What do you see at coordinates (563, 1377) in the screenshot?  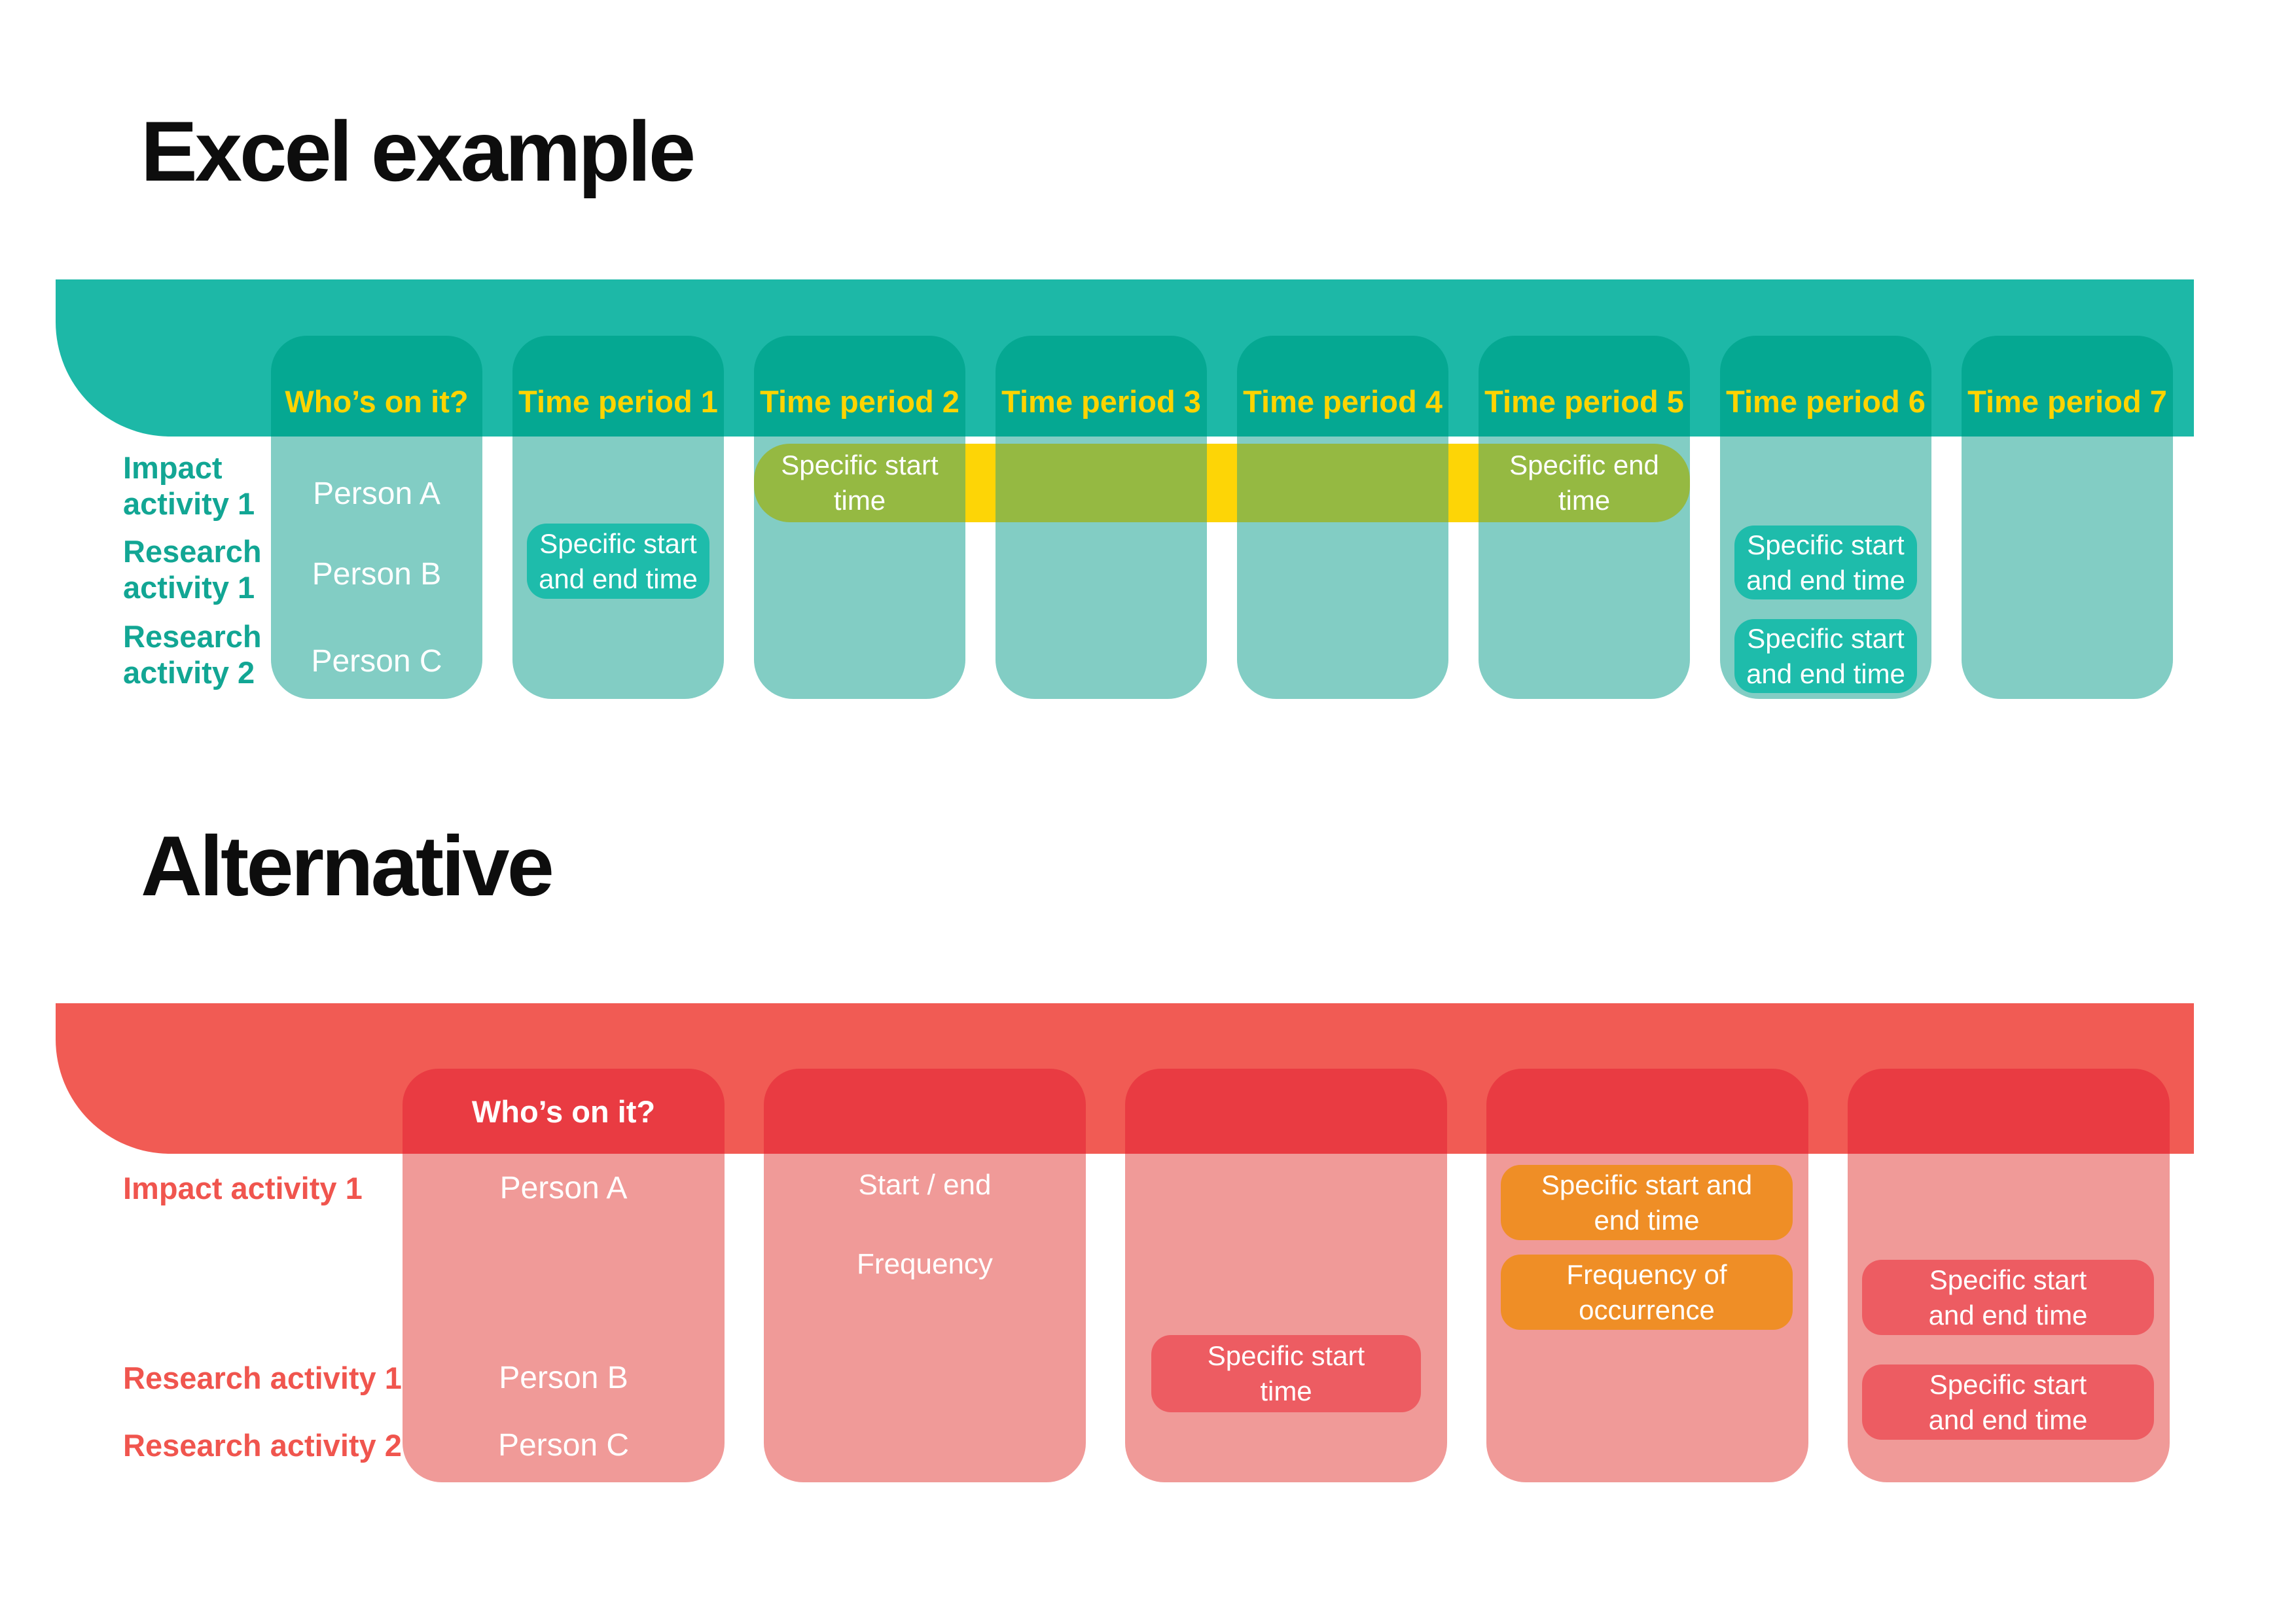 I see `alt-person-b: Person B` at bounding box center [563, 1377].